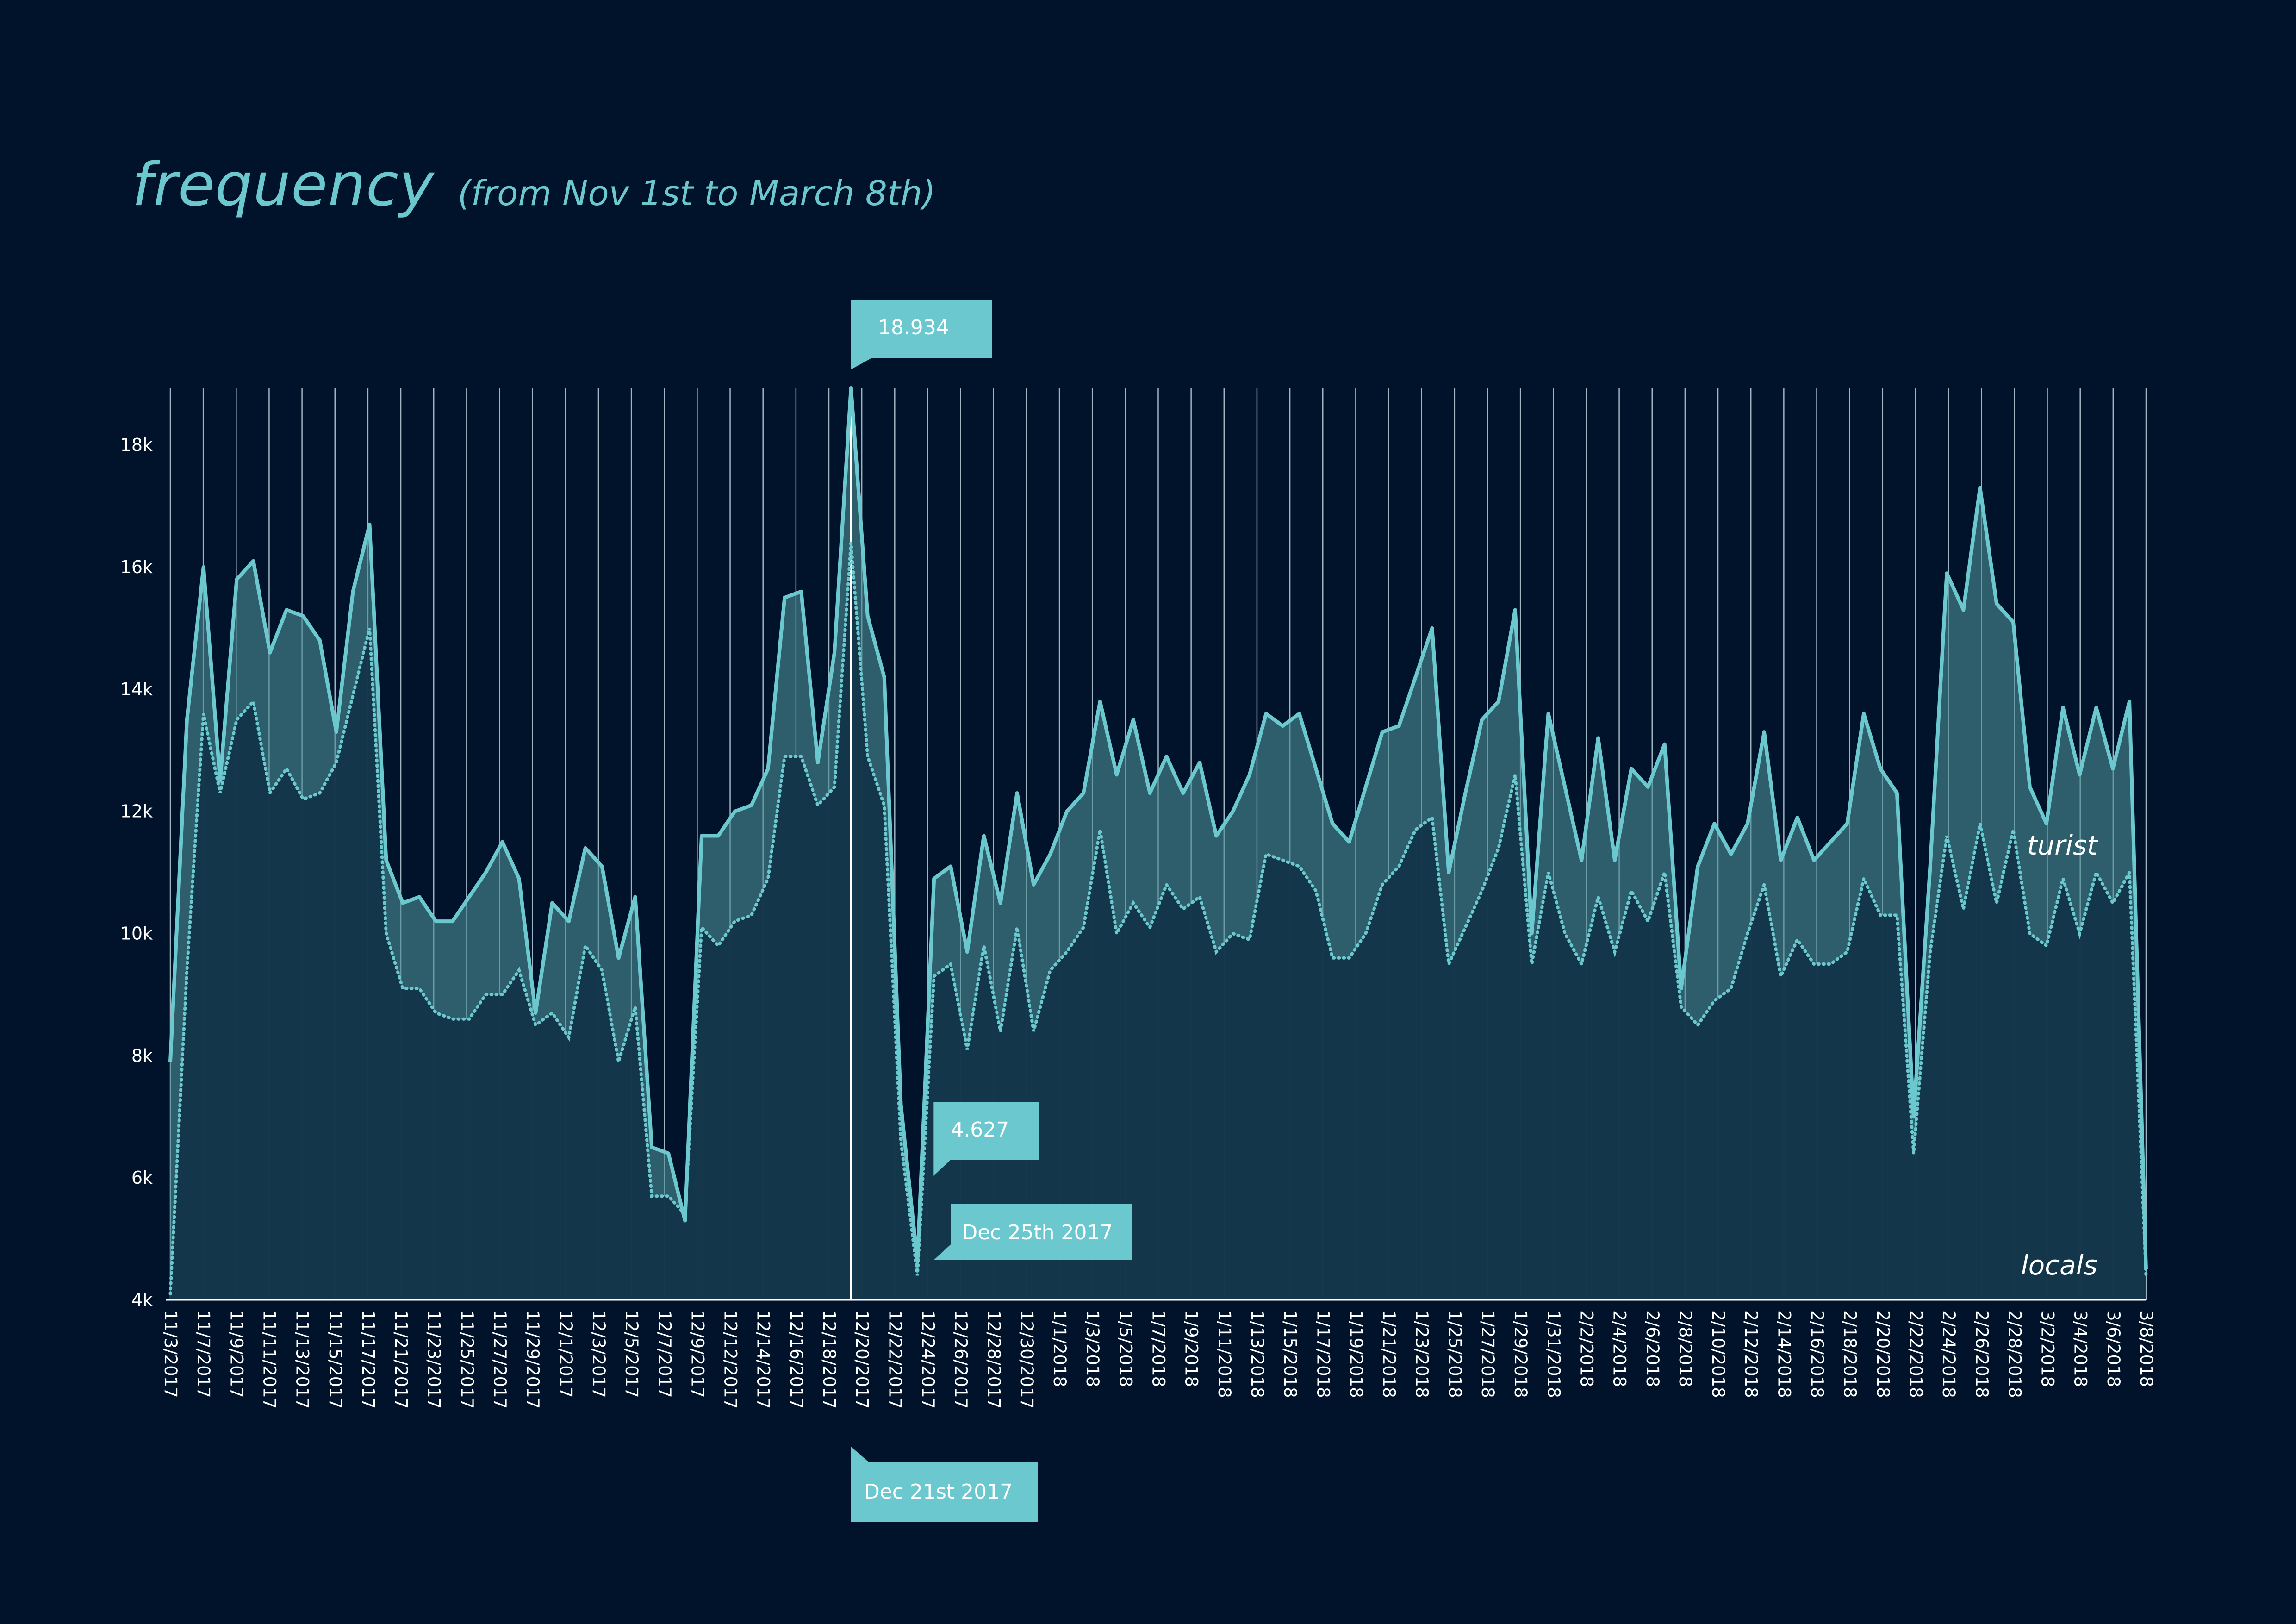 The height and width of the screenshot is (1624, 2296). I want to click on x-tick-label: 1/3/2018, so click(1092, 1348).